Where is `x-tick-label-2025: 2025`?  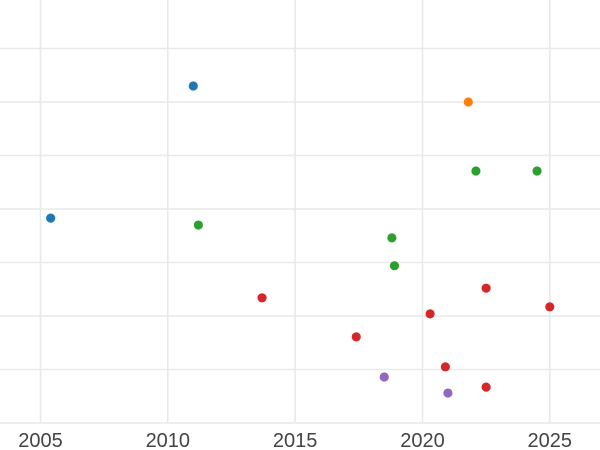 x-tick-label-2025: 2025 is located at coordinates (550, 440).